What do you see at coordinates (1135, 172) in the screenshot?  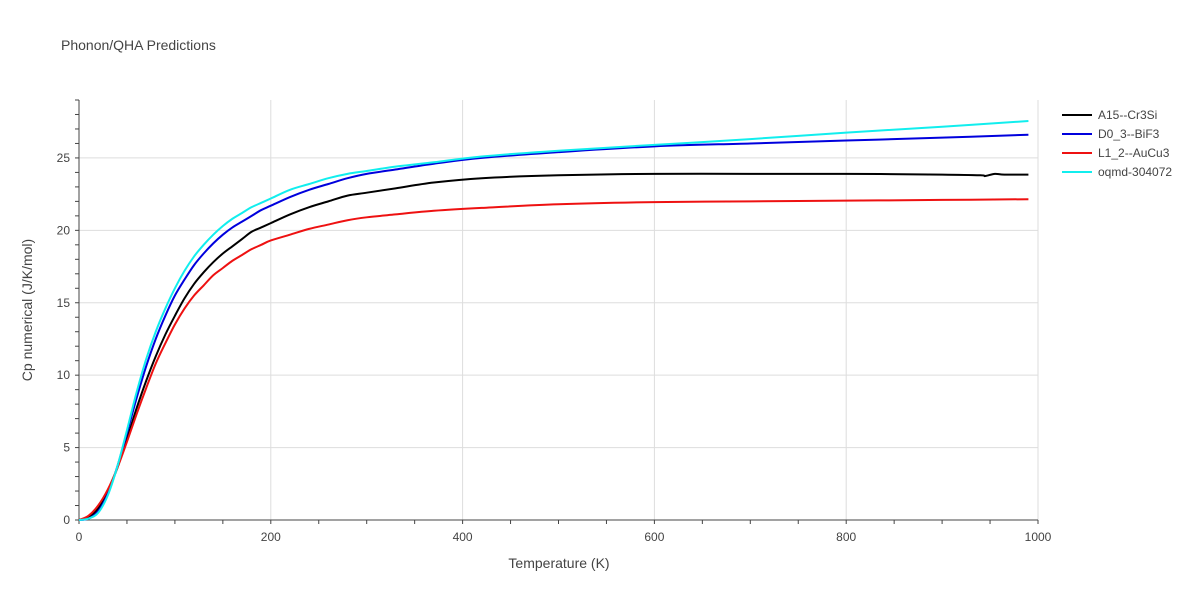 I see `legend-label: oqmd-304072` at bounding box center [1135, 172].